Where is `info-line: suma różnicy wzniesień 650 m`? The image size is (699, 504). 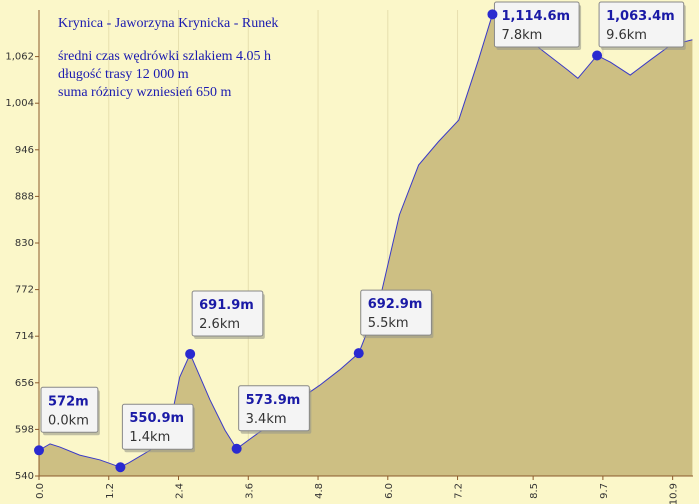 info-line: suma różnicy wzniesień 650 m is located at coordinates (145, 92).